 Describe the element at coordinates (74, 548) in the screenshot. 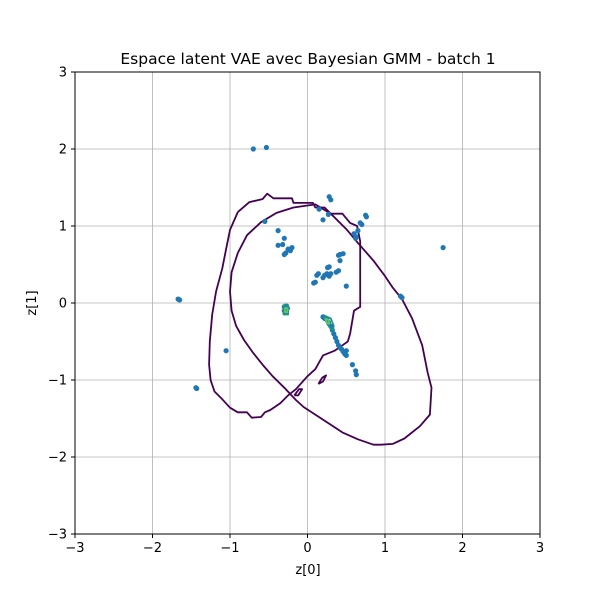

I see `x-tick-label: −3` at that location.